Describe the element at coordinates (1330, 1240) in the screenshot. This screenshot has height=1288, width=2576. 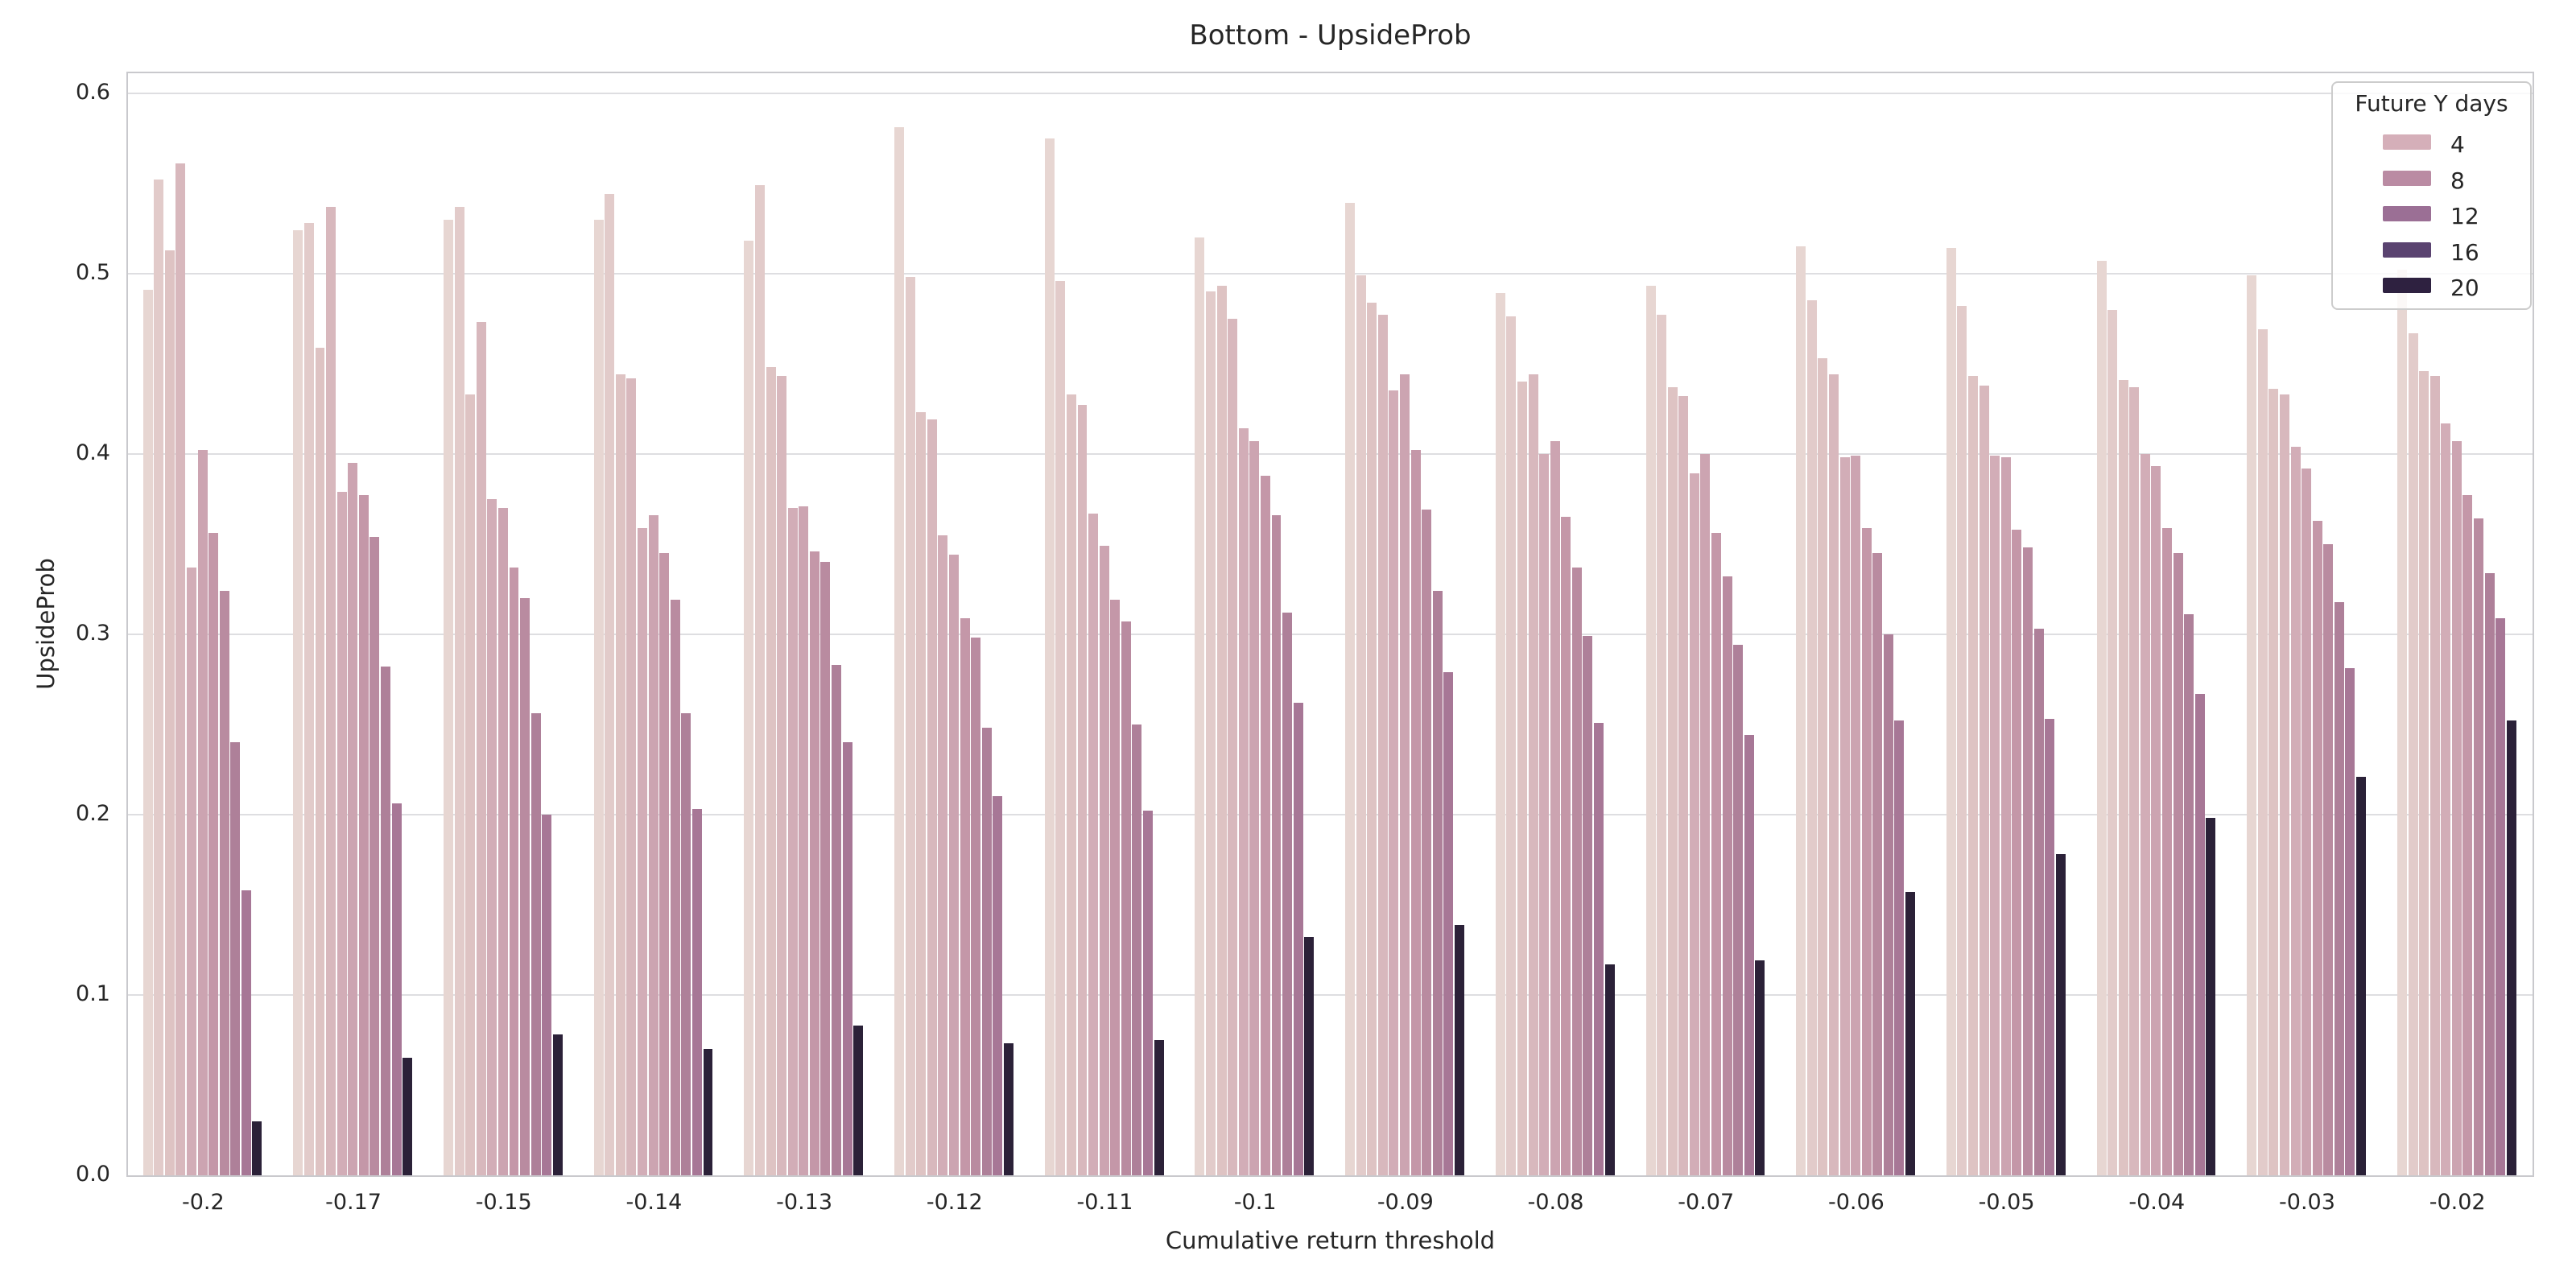
I see `x-axis-label: Cumulative return threshold` at that location.